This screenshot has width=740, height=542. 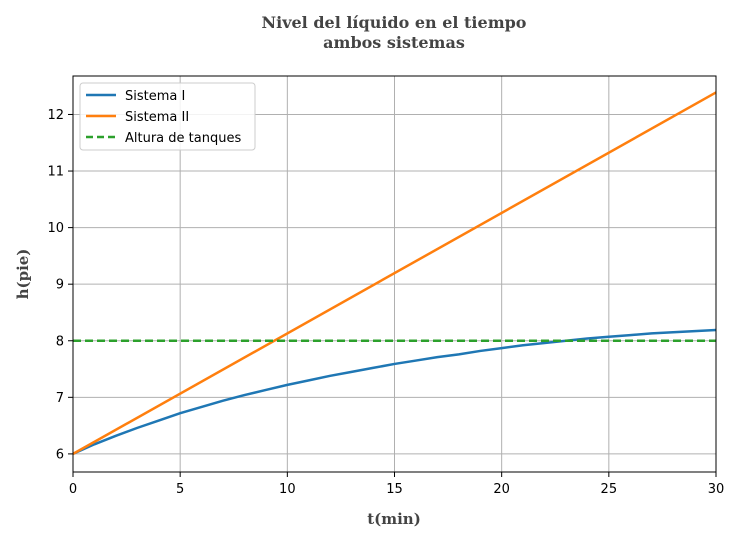 I want to click on legend: Sistema I Sistema II Altura de tanques, so click(x=167, y=116).